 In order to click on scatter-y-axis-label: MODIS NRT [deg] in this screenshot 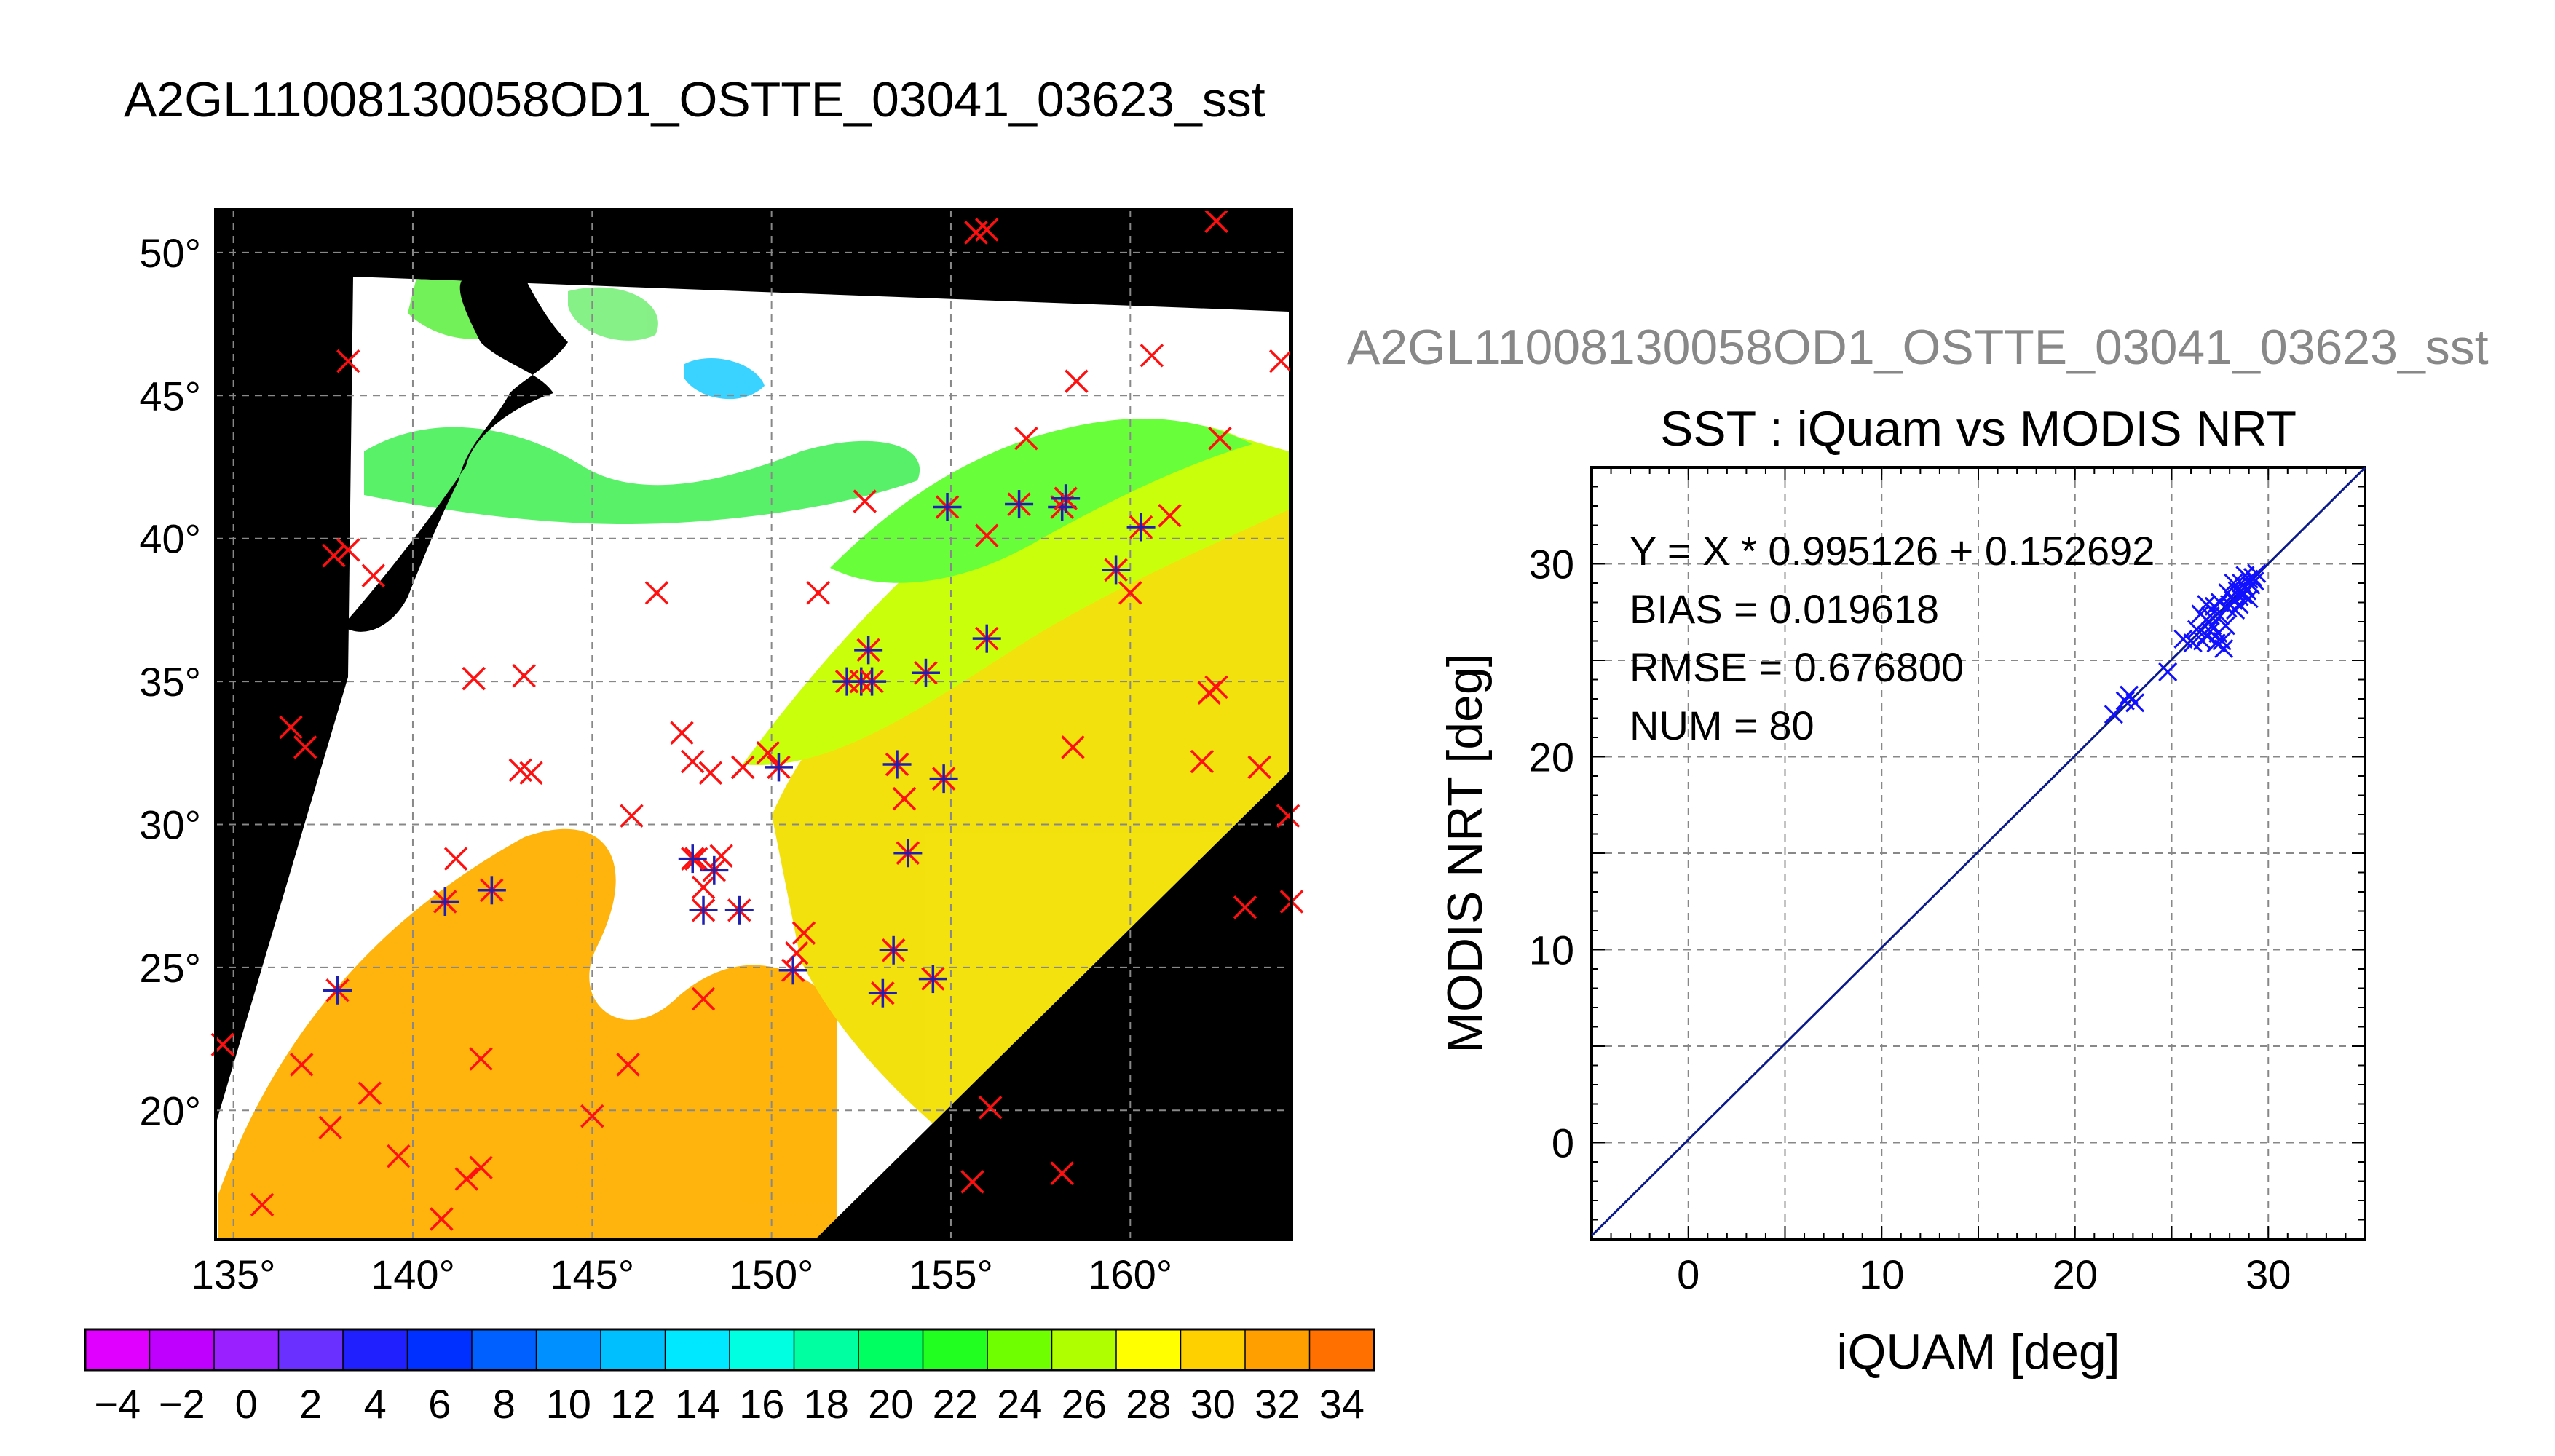, I will do `click(1465, 853)`.